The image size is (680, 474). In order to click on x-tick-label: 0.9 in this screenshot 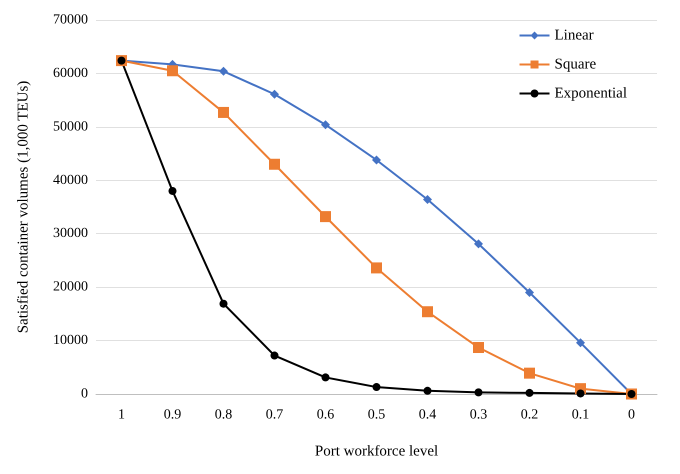, I will do `click(173, 415)`.